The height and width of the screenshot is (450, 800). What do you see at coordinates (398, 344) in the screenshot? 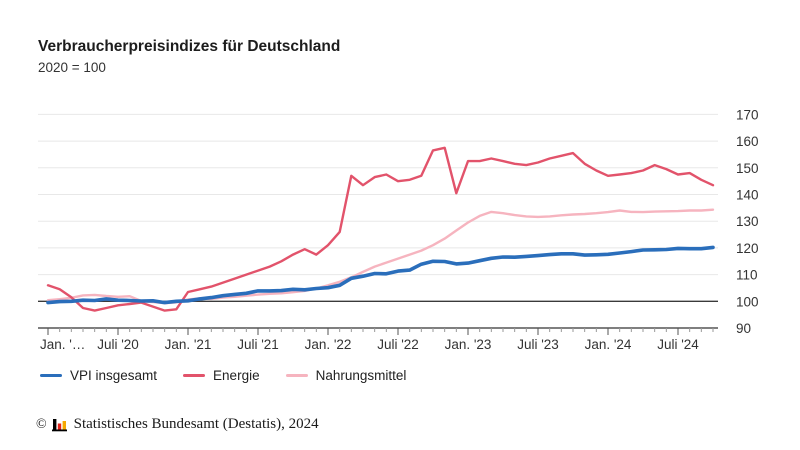
I see `x-axis-label: Juli '22` at bounding box center [398, 344].